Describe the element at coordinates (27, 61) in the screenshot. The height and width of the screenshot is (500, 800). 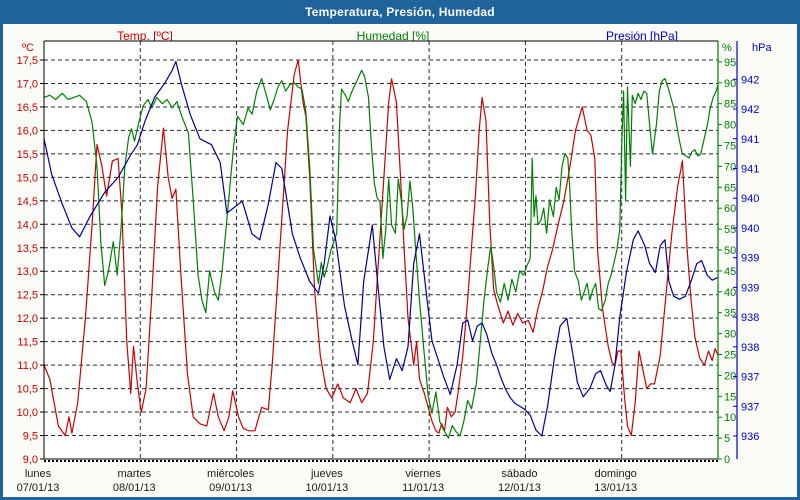
I see `svg-text: 17,5` at that location.